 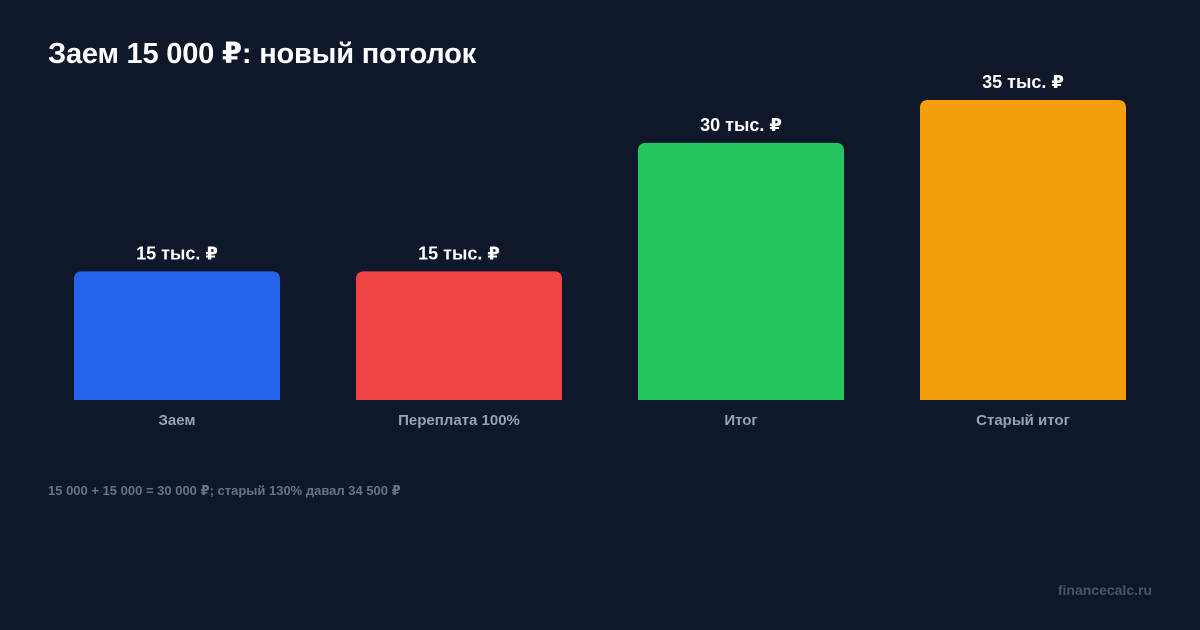 I want to click on category-label: Заем, so click(x=177, y=420).